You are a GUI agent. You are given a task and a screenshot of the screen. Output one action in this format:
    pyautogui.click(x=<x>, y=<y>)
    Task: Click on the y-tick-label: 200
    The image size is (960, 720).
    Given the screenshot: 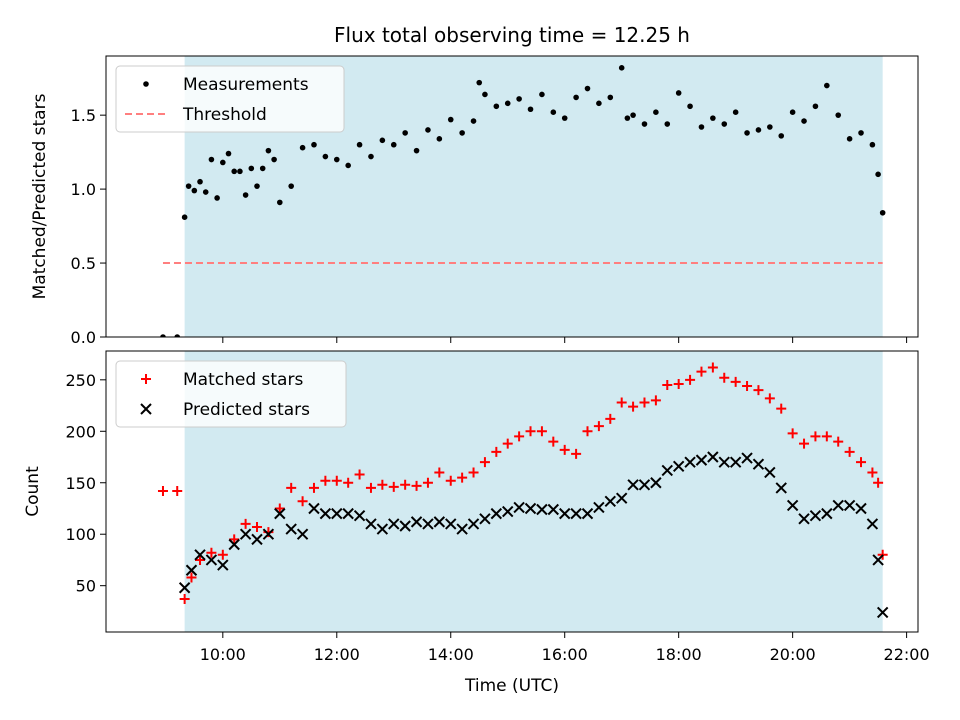 What is the action you would take?
    pyautogui.click(x=80, y=431)
    